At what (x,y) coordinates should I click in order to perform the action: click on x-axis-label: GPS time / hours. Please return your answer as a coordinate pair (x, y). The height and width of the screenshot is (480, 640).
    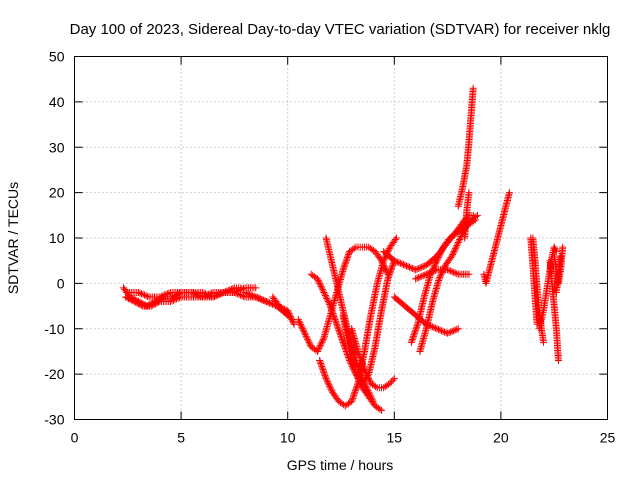
    Looking at the image, I should click on (340, 465).